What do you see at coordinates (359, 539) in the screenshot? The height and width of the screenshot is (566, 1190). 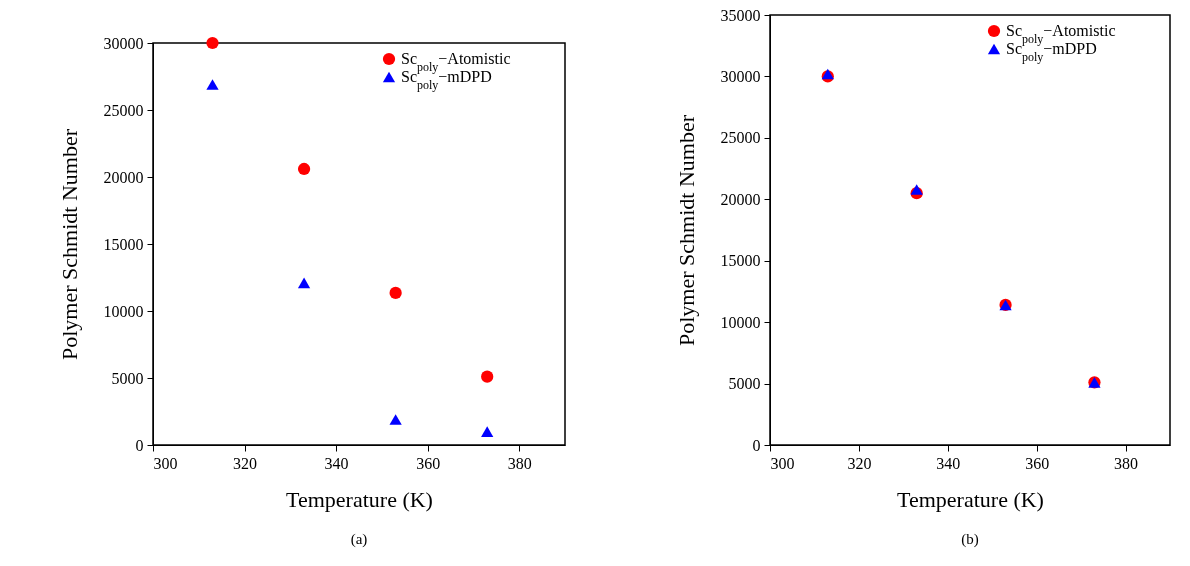 I see `text: (a)` at bounding box center [359, 539].